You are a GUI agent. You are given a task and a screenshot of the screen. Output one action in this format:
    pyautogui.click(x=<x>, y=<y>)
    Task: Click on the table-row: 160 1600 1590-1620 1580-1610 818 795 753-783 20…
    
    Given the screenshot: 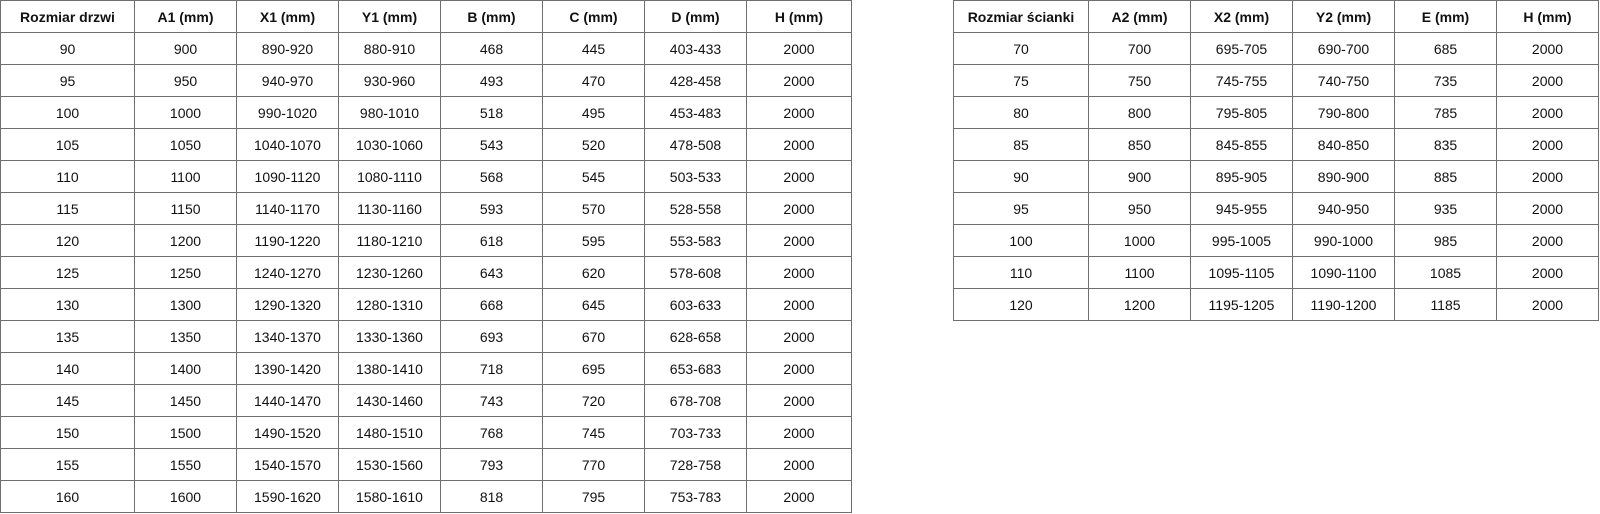 What is the action you would take?
    pyautogui.click(x=426, y=496)
    